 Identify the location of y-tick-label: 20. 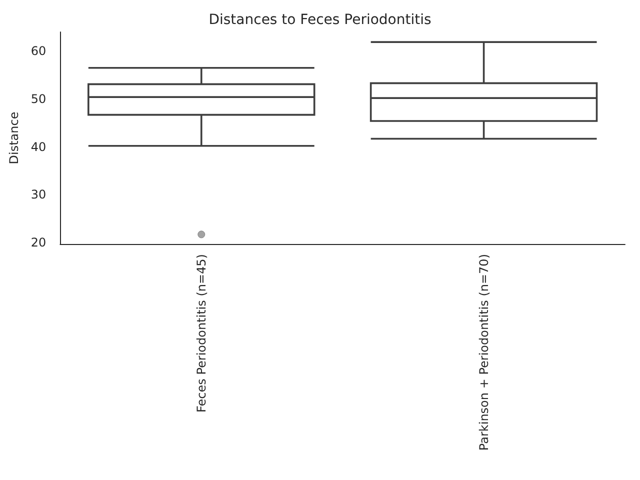
(38, 243).